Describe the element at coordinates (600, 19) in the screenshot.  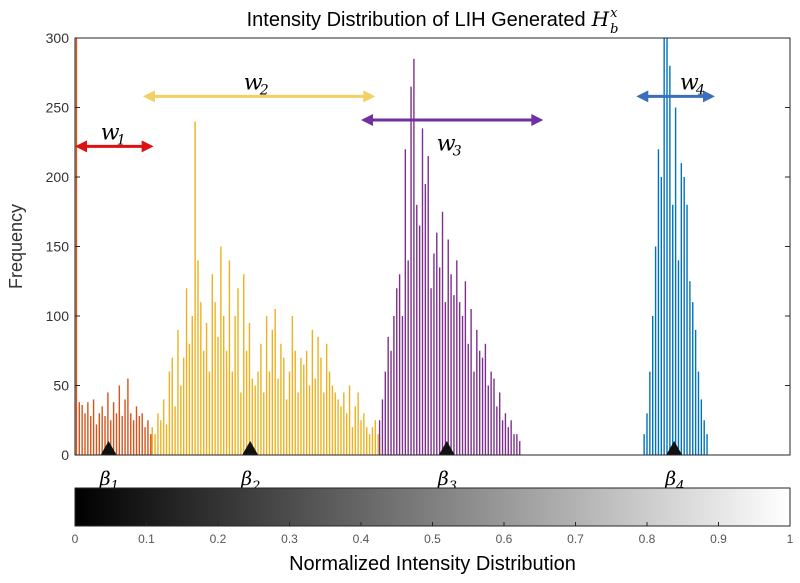
I see `chart-title-symbol: H` at that location.